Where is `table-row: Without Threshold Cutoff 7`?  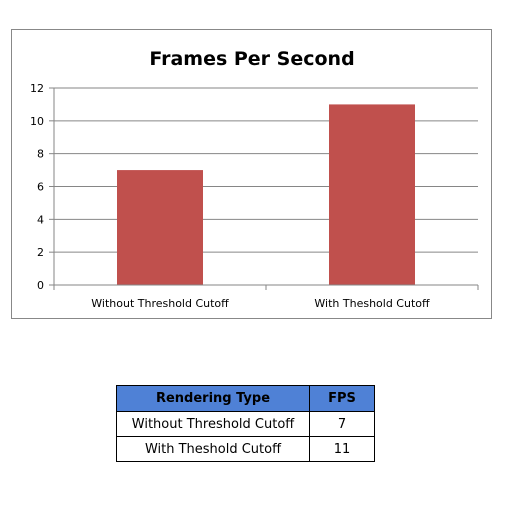 table-row: Without Threshold Cutoff 7 is located at coordinates (245, 424).